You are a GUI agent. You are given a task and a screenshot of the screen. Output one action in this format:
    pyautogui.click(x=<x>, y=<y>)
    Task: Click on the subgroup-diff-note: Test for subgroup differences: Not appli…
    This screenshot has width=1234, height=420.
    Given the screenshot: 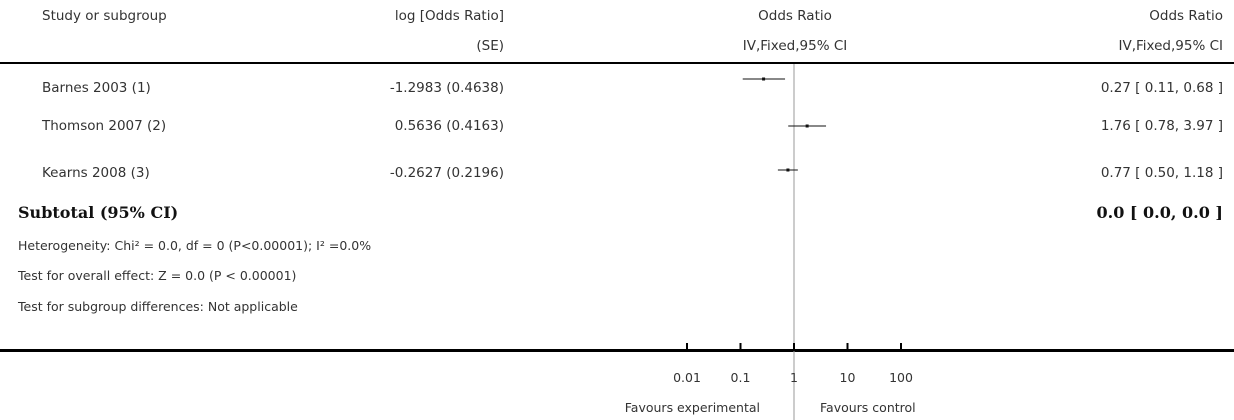 What is the action you would take?
    pyautogui.click(x=158, y=306)
    